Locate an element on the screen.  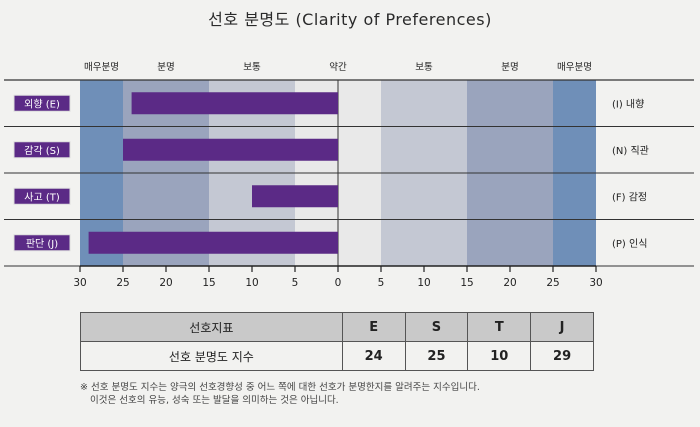
row-right-label: (N) 직관 is located at coordinates (630, 151).